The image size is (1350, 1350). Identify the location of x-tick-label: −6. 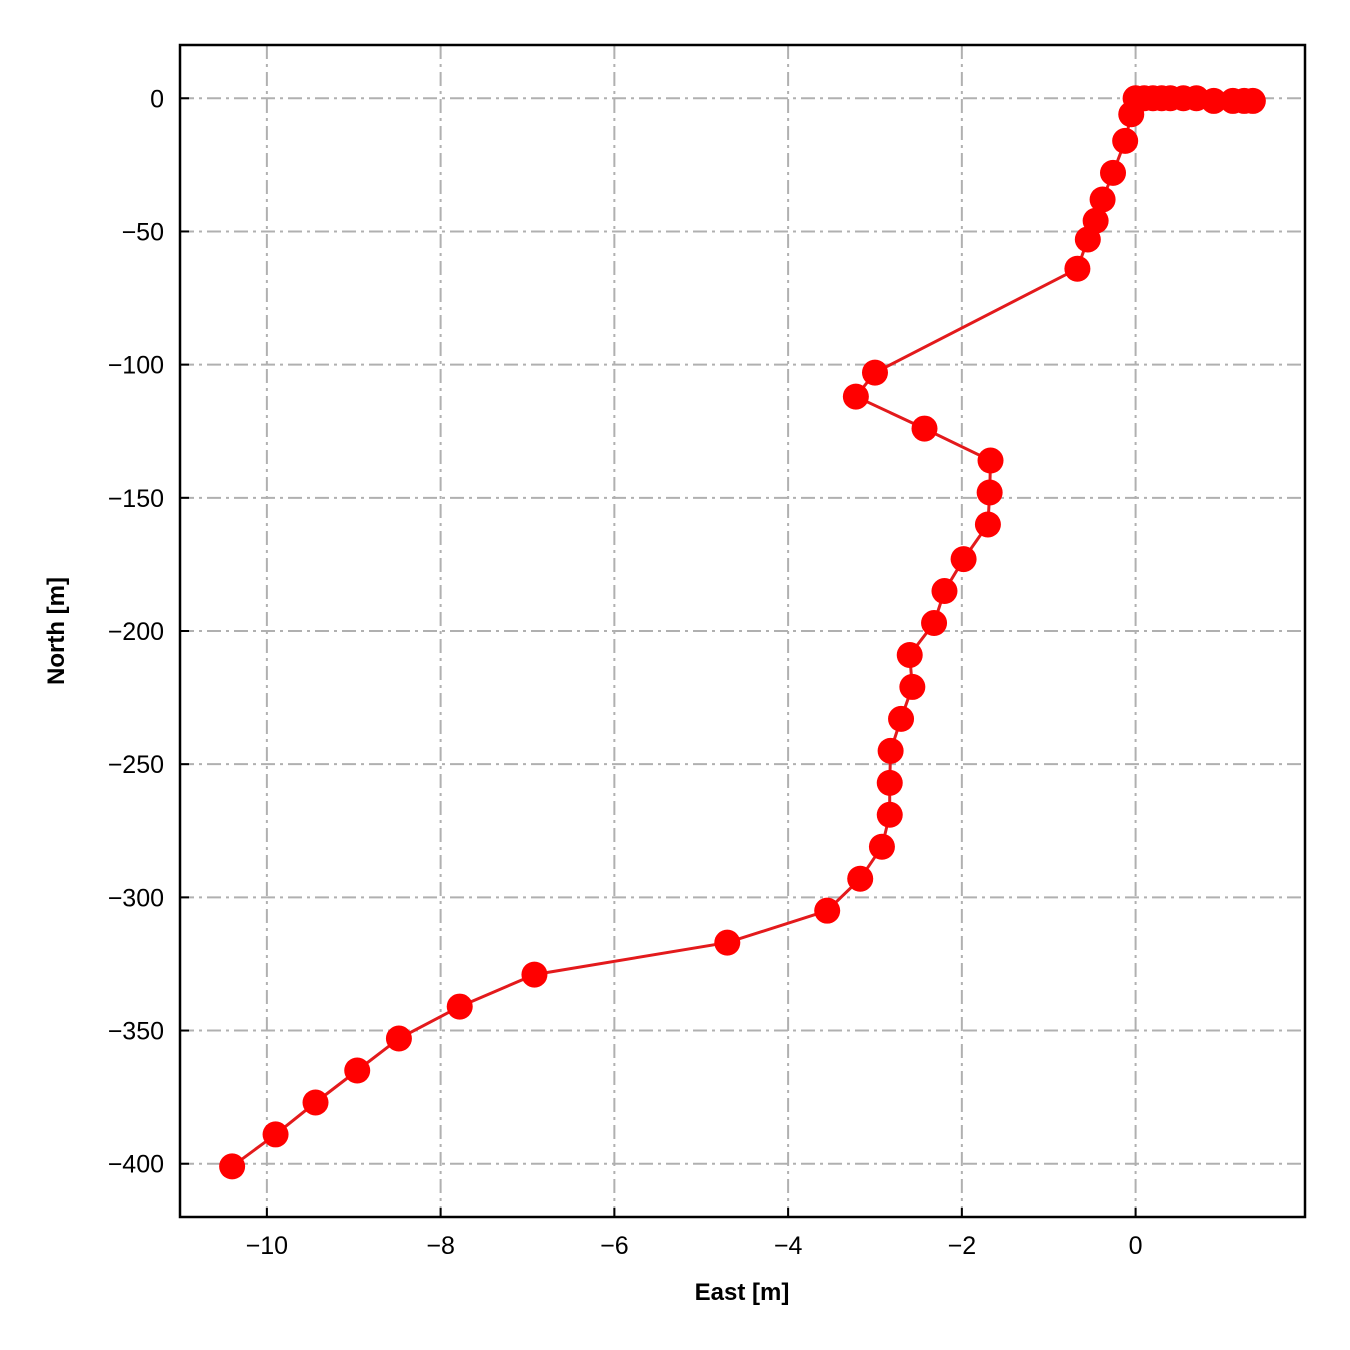
(614, 1246).